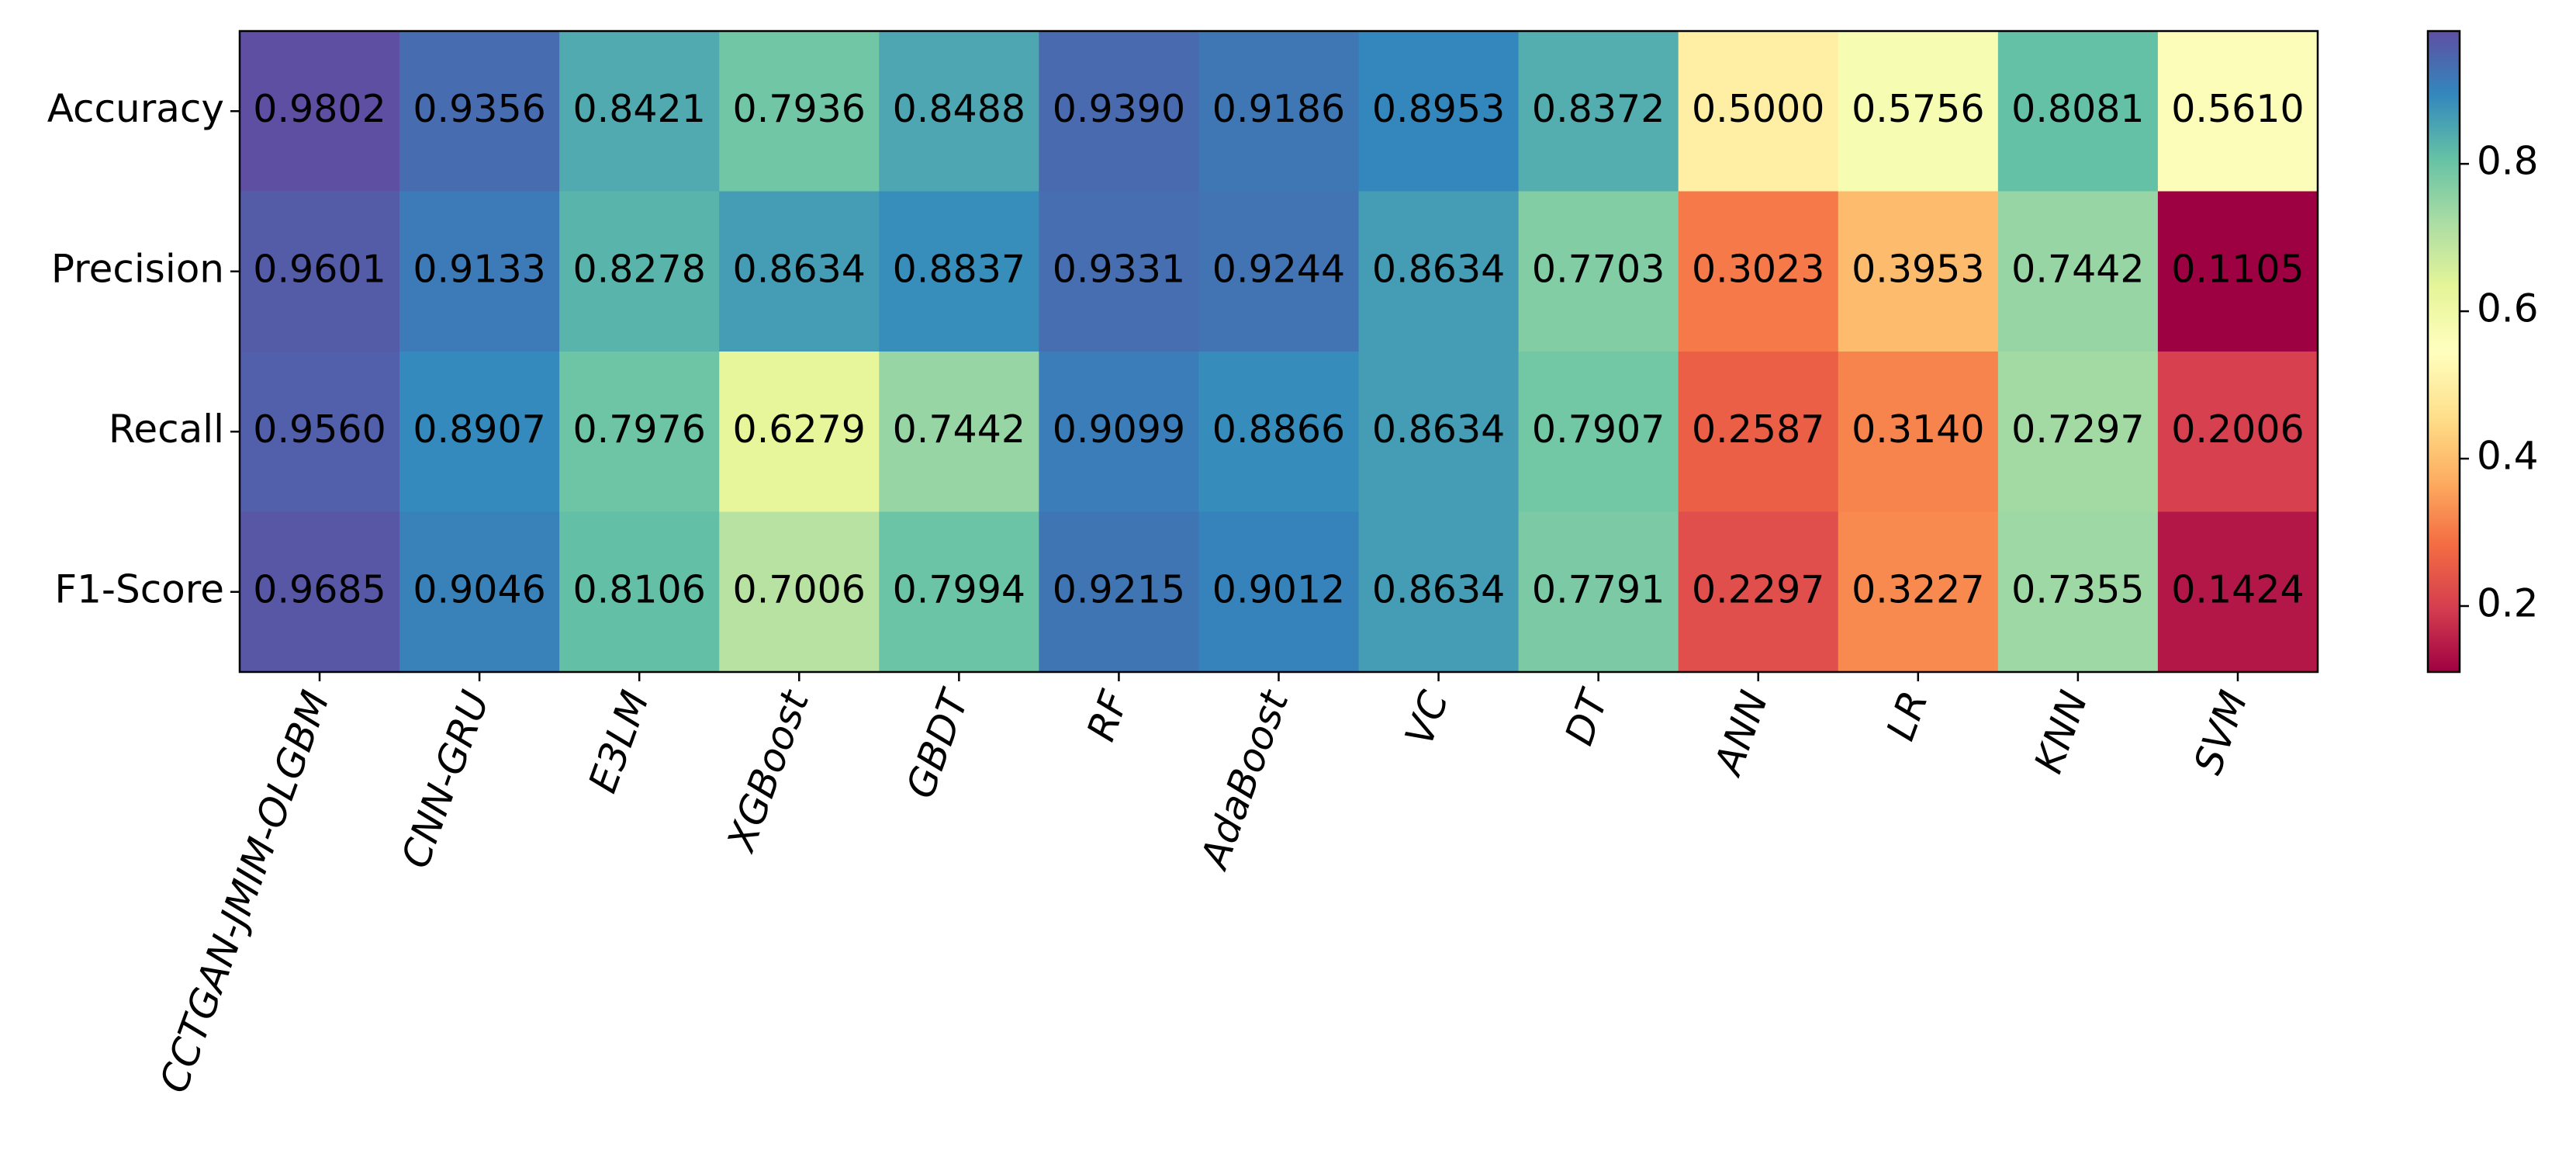 The height and width of the screenshot is (1150, 2576). I want to click on cell-label: 0.5000, so click(1758, 109).